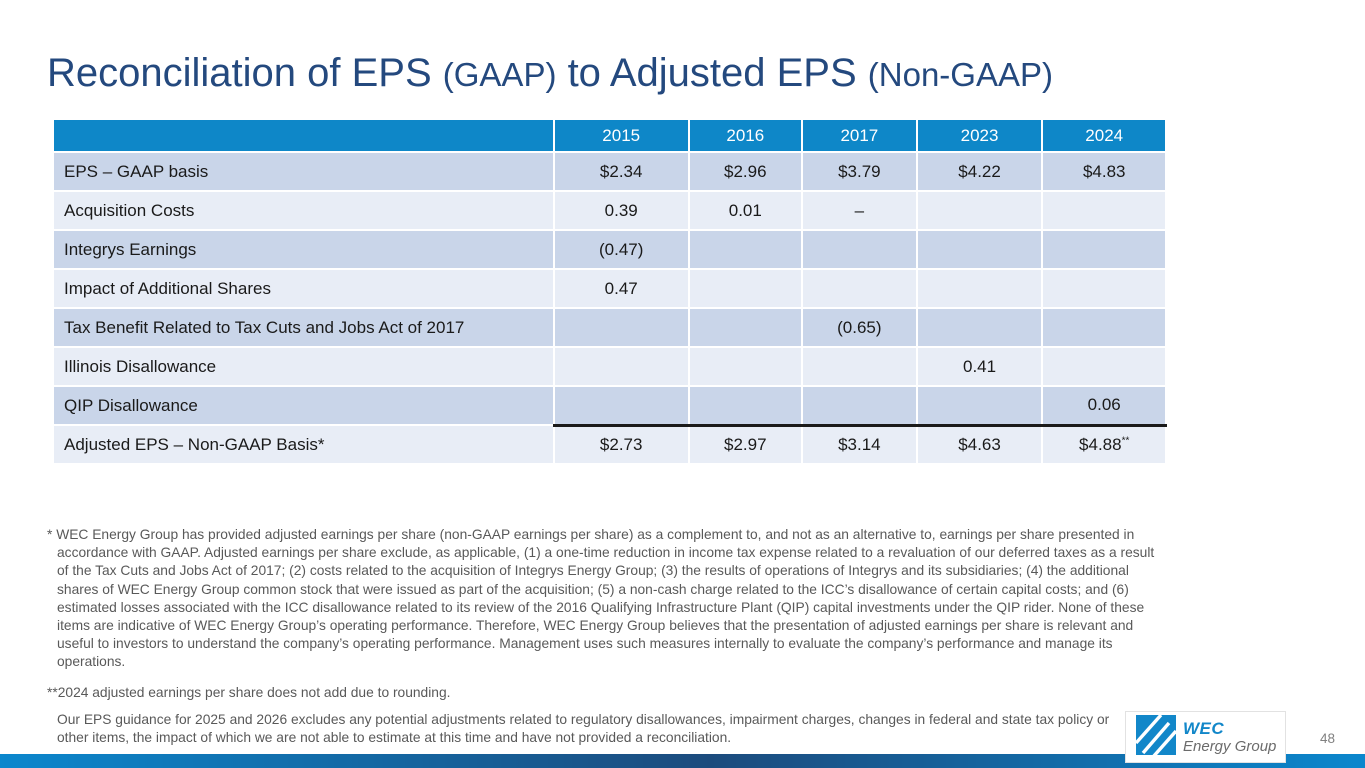  What do you see at coordinates (245, 73) in the screenshot?
I see `title-segment: Reconciliation of EPS` at bounding box center [245, 73].